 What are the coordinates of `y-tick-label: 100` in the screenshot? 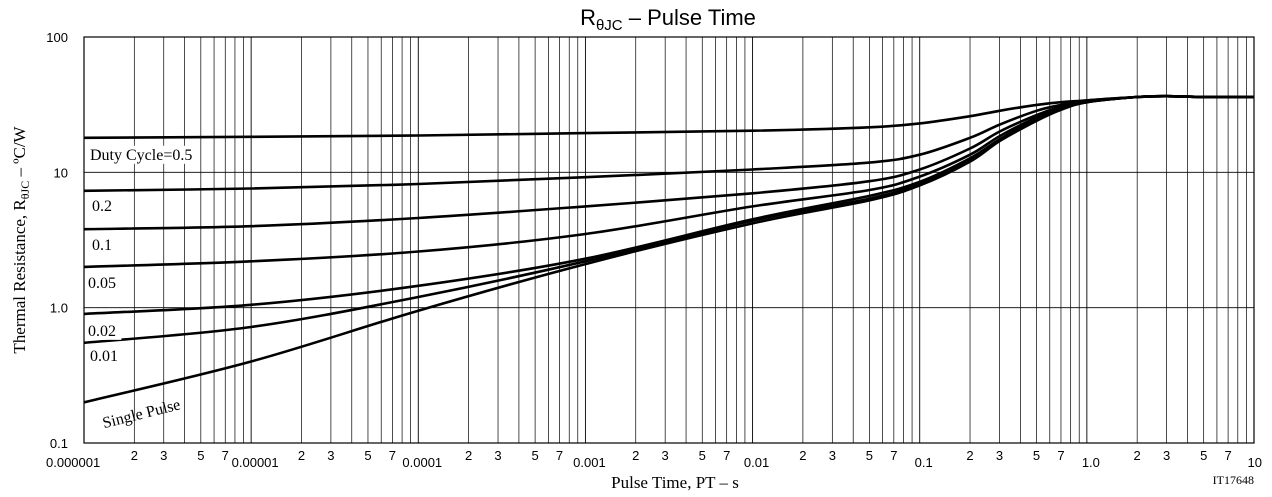 It's located at (57, 37).